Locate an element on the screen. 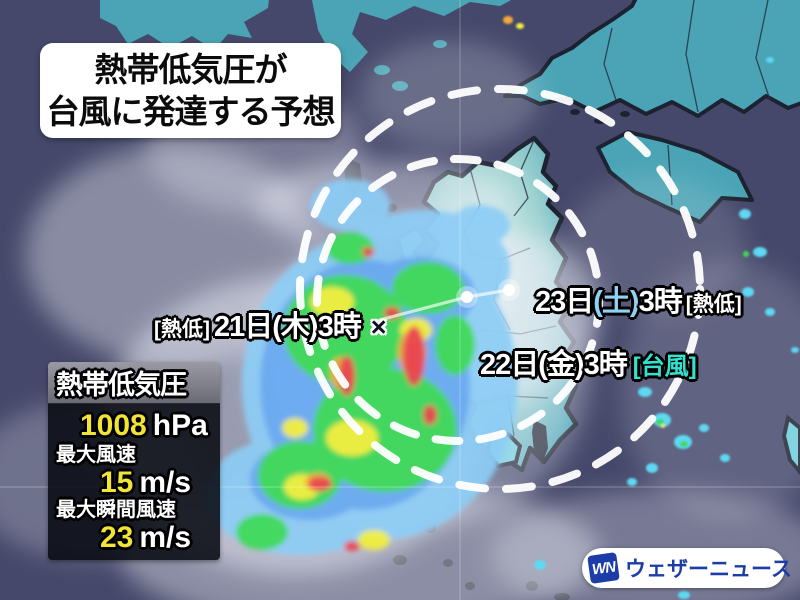 This screenshot has width=800, height=600. headline-line2: 台風に発達する予想 is located at coordinates (191, 111).